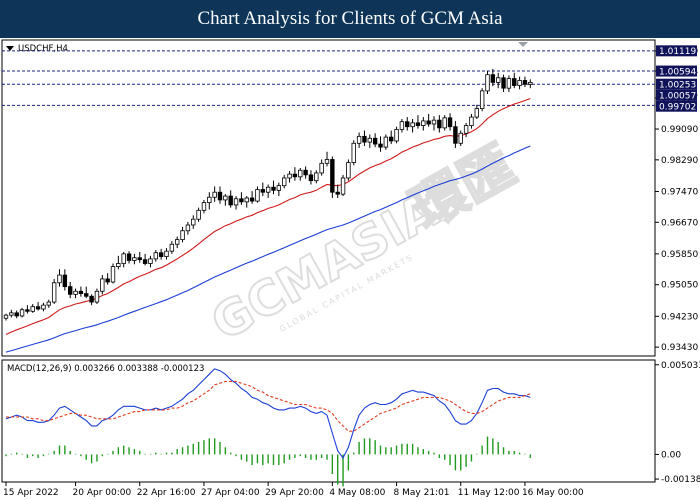  Describe the element at coordinates (680, 366) in the screenshot. I see `macd-tick-label: 0.005033` at that location.